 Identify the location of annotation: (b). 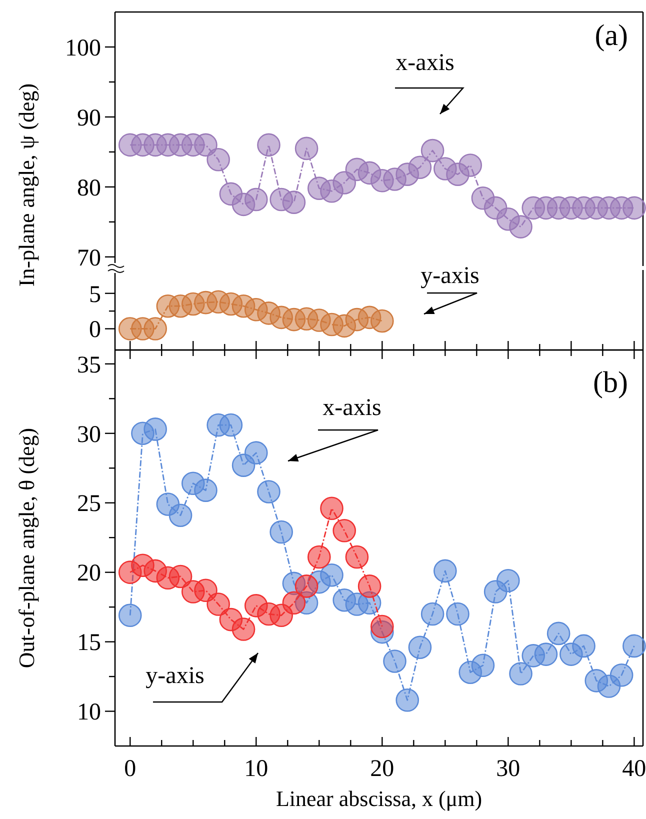
(610, 382).